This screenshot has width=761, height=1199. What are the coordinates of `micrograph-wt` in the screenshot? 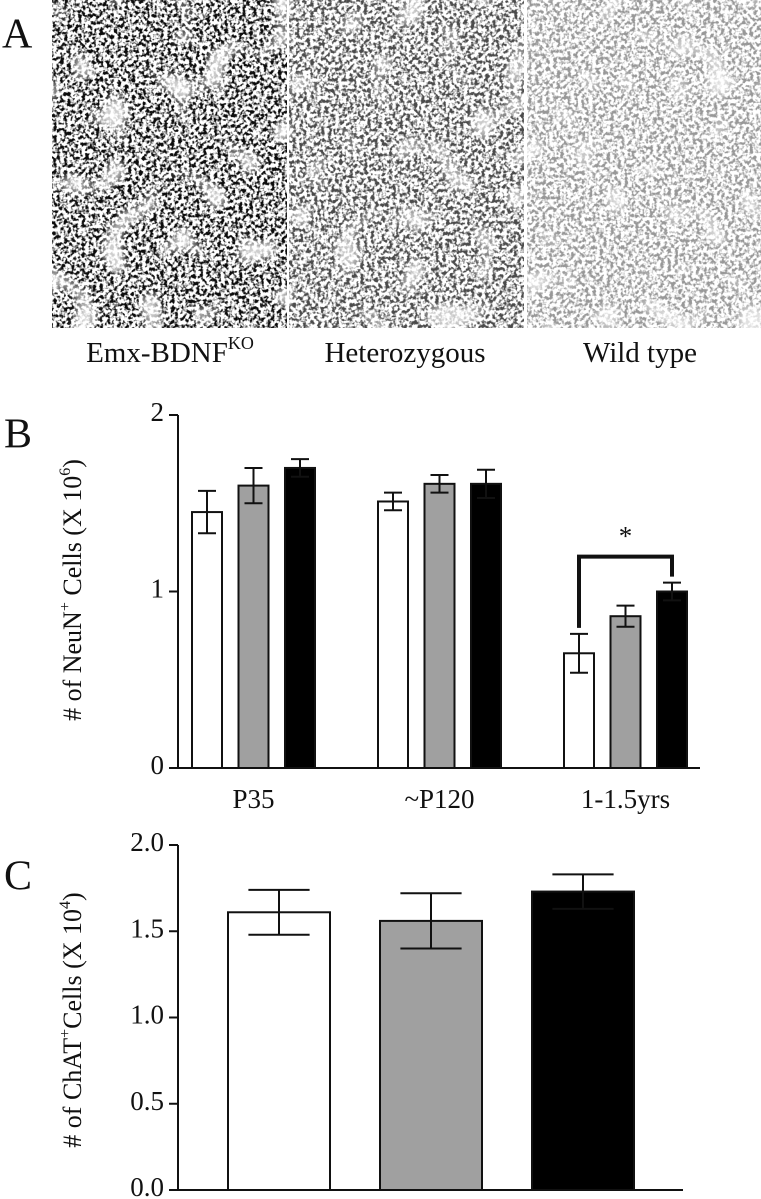 It's located at (644, 164).